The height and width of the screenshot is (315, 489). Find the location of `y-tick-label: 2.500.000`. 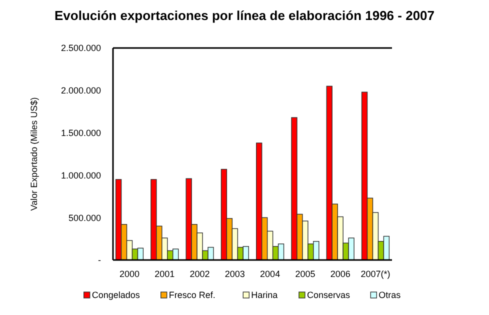

y-tick-label: 2.500.000 is located at coordinates (80, 48).